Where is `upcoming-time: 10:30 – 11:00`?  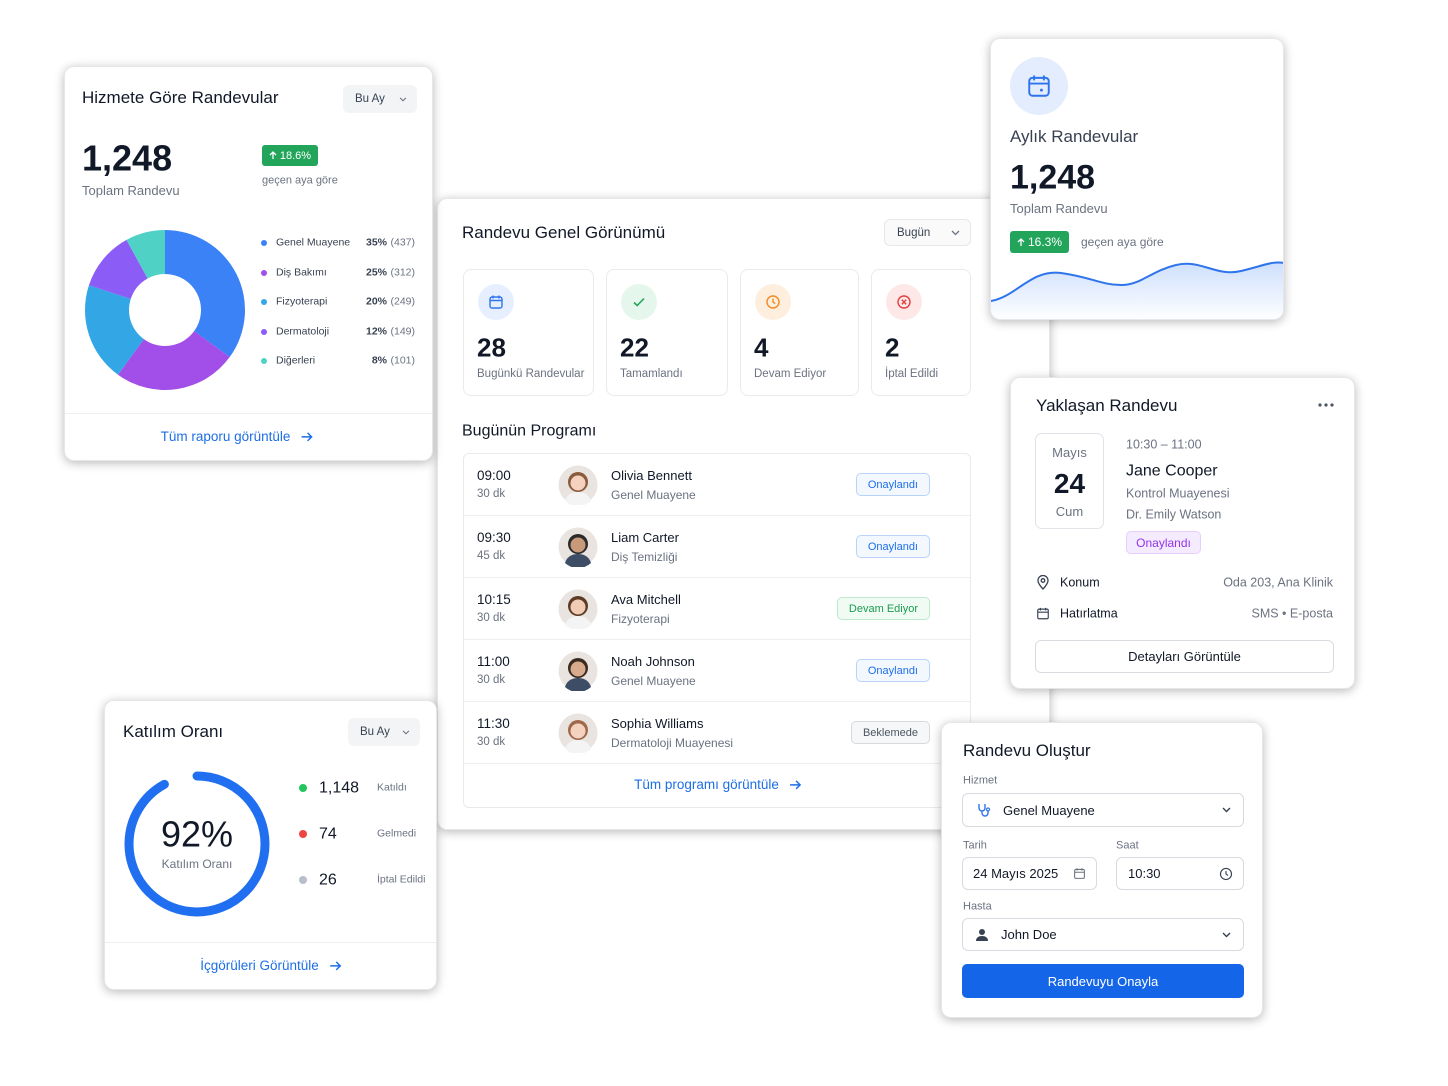 upcoming-time: 10:30 – 11:00 is located at coordinates (1164, 444).